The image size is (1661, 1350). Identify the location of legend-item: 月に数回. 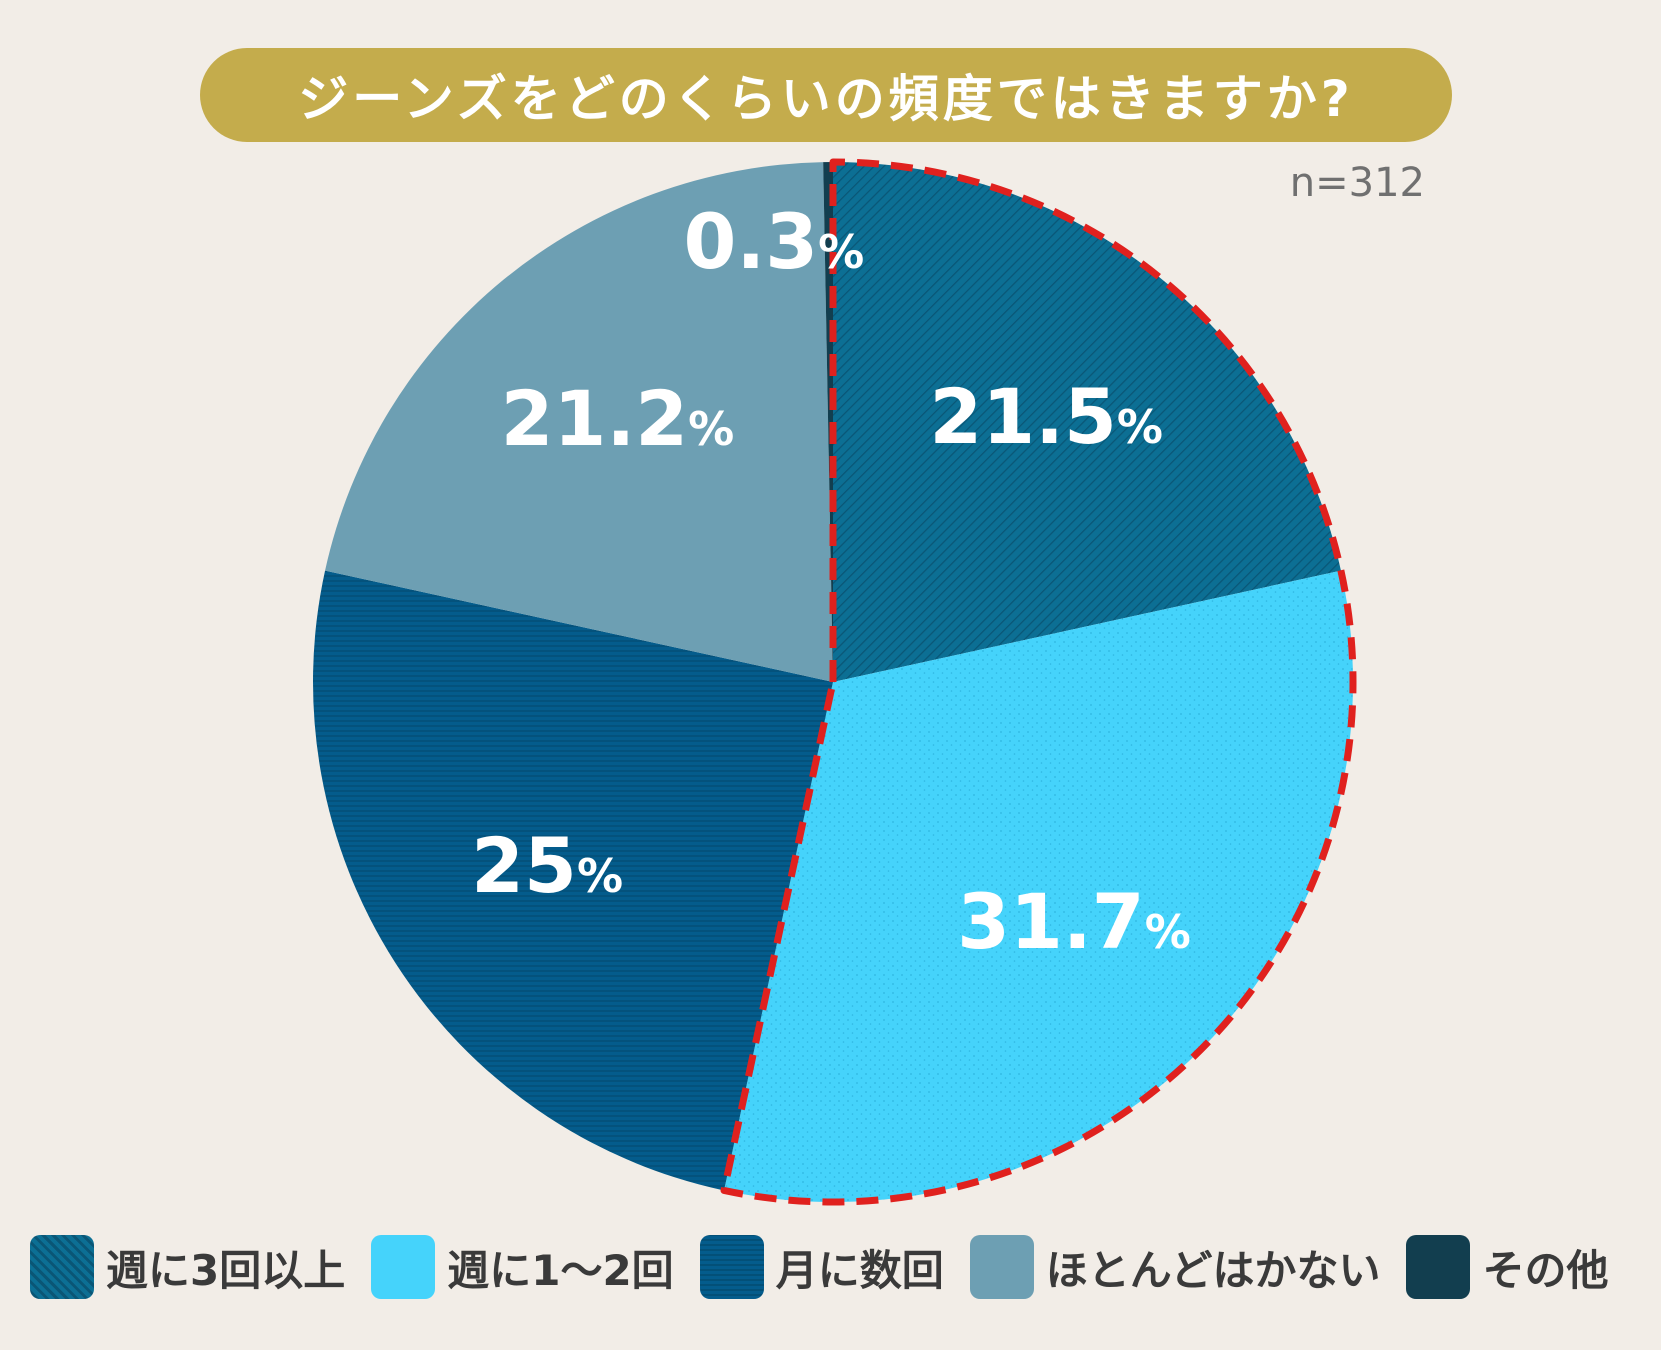
(821, 1267).